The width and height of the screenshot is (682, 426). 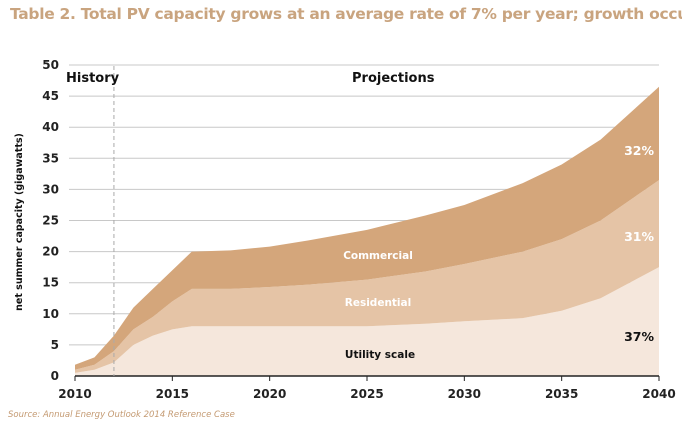 I want to click on y-tick-label: 40, so click(x=50, y=127).